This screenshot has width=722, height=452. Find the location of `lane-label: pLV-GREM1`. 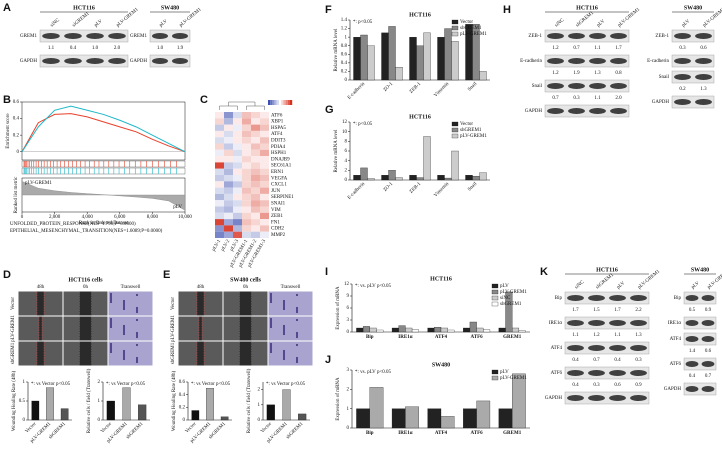

lane-label: pLV-GREM1 is located at coordinates (128, 17).